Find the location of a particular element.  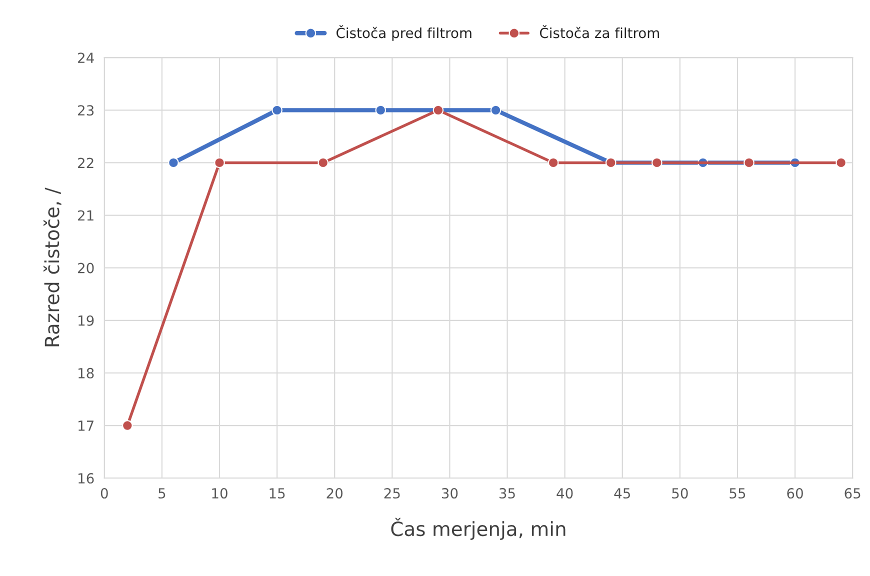

x-tick-label: 40 is located at coordinates (564, 493).